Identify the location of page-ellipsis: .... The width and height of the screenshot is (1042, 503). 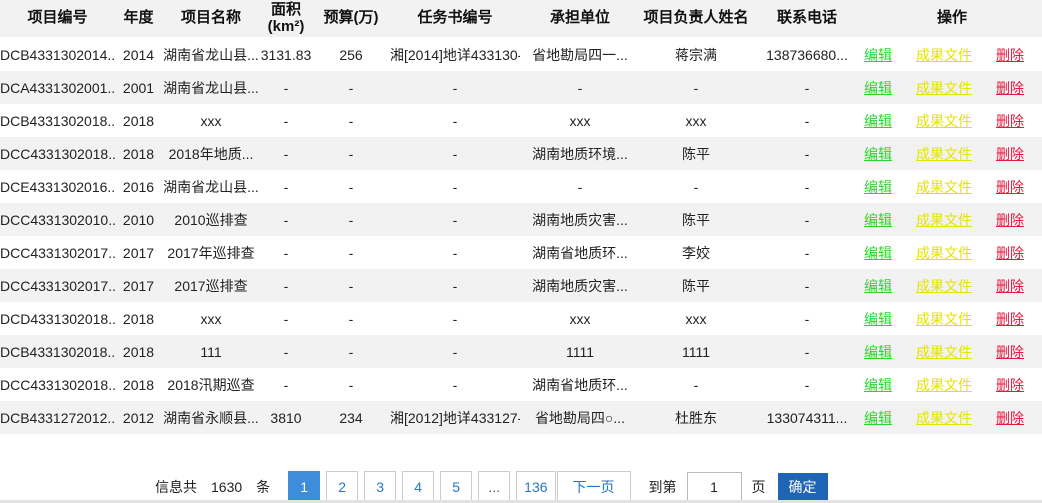
(494, 486).